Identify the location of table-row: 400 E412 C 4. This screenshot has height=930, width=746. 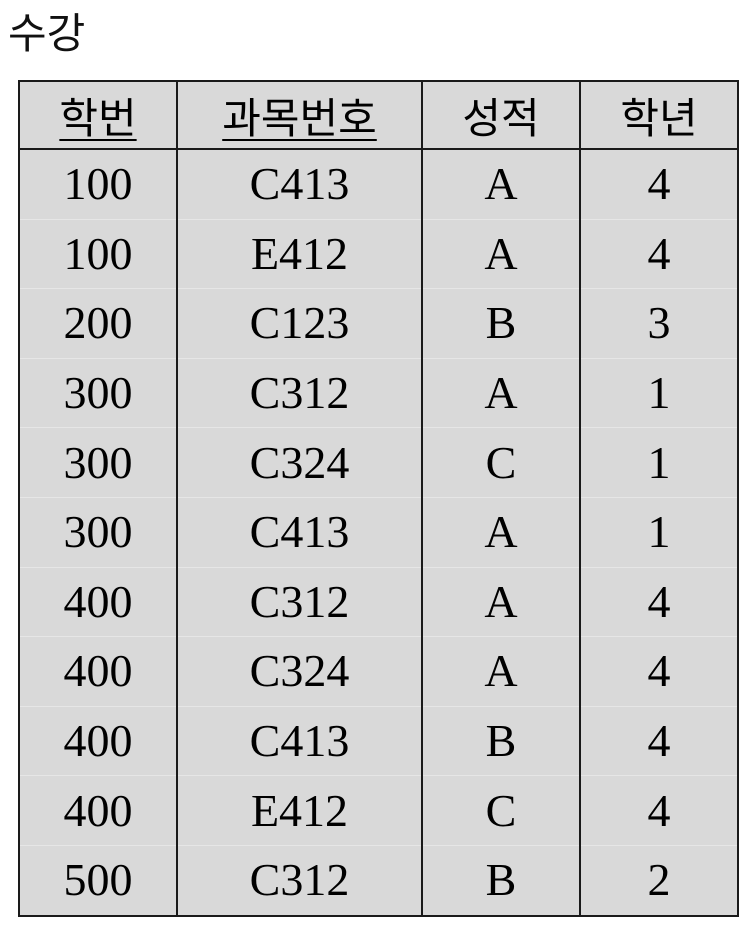
(378, 810).